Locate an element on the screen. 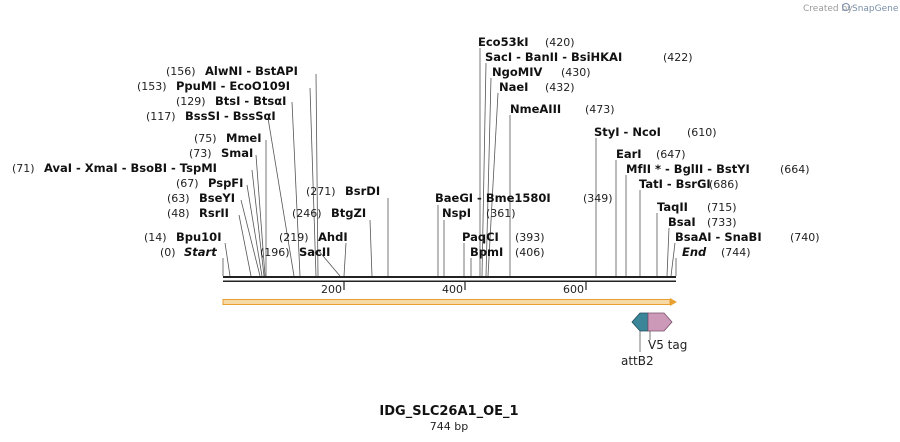 This screenshot has height=442, width=900. site-name-bsaai: BsaAI - SnaBI is located at coordinates (718, 237).